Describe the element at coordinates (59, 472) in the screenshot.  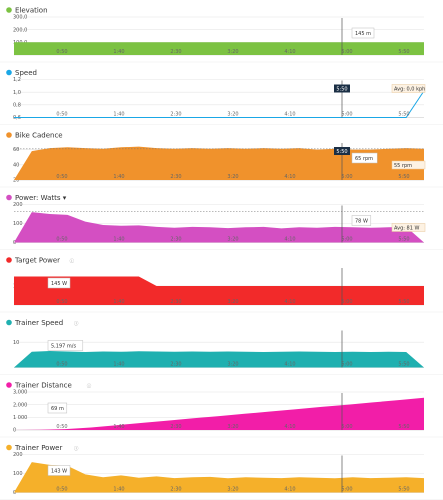
I see `trainer-power-value-tag-label: 143 W` at that location.